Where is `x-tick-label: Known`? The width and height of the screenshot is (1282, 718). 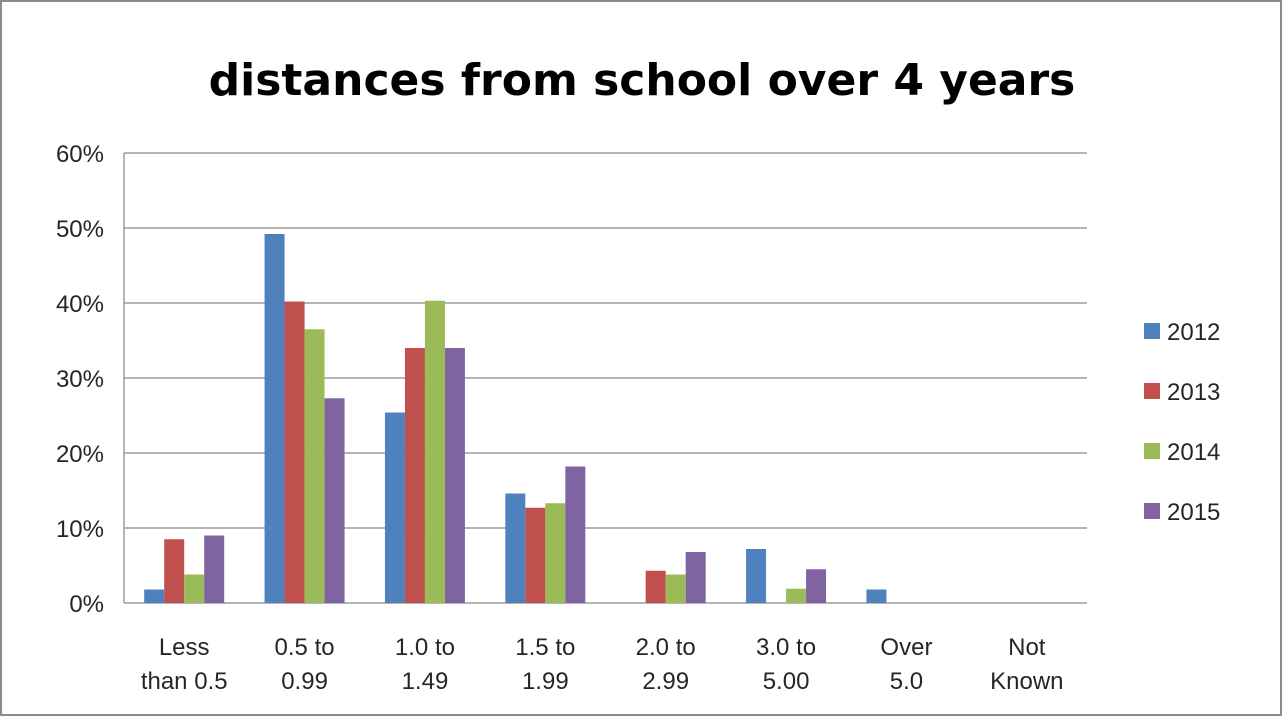
x-tick-label: Known is located at coordinates (1026, 681).